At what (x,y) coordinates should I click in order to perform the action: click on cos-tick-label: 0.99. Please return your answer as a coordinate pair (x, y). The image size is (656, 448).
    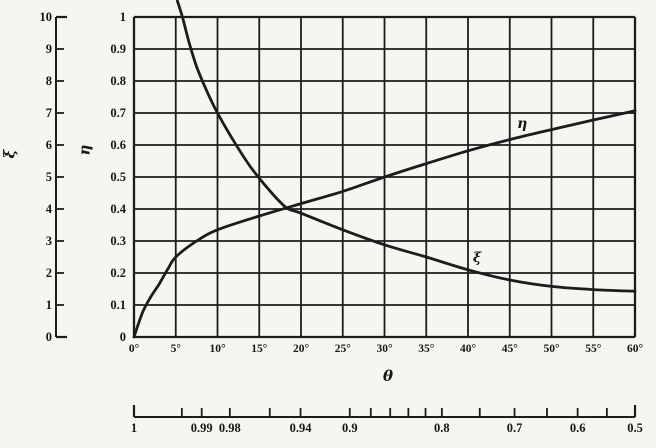
    Looking at the image, I should click on (201, 428).